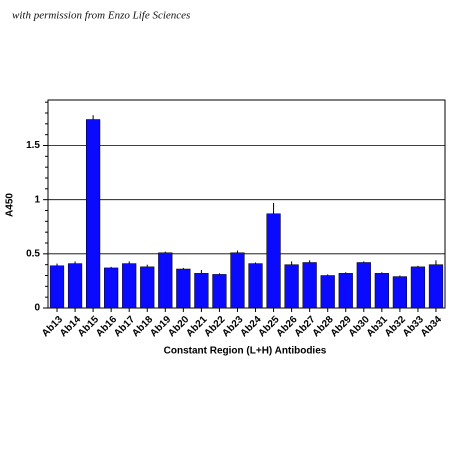  I want to click on y-tick-label: 1.5, so click(33, 145).